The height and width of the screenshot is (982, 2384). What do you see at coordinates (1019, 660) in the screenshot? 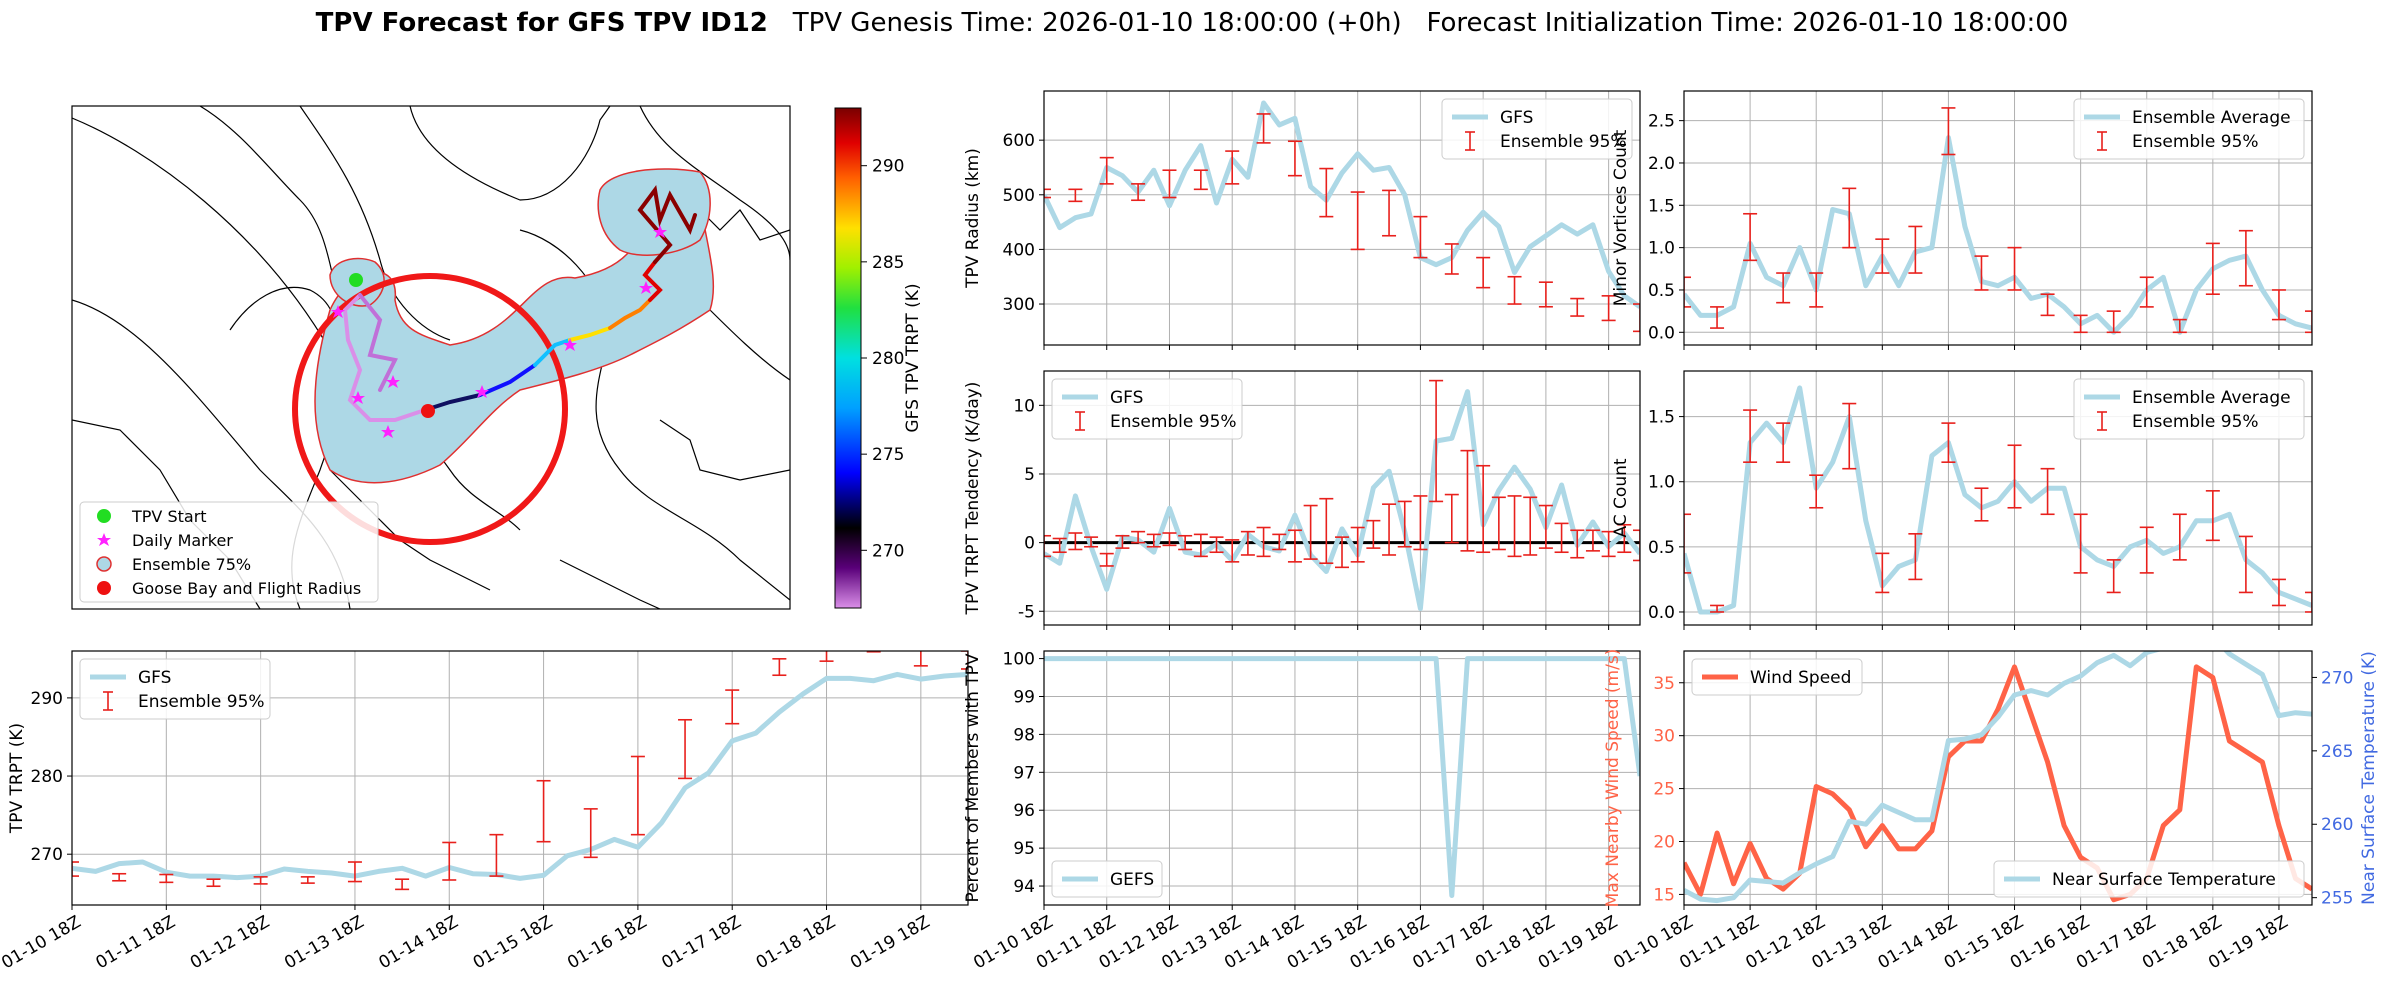
I see `y-tick-label: 100` at bounding box center [1019, 660].